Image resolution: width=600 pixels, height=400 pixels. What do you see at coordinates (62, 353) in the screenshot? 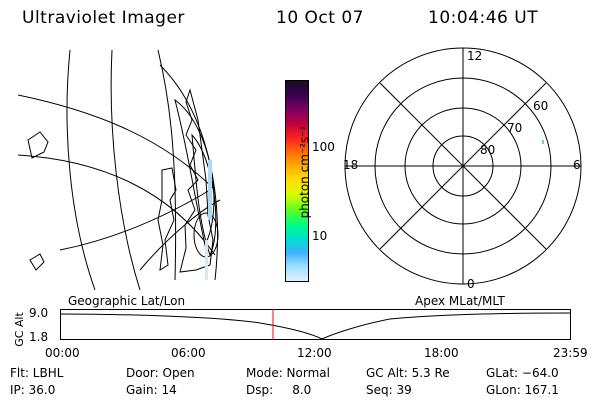
I see `x-tick-0000: 00:00` at bounding box center [62, 353].